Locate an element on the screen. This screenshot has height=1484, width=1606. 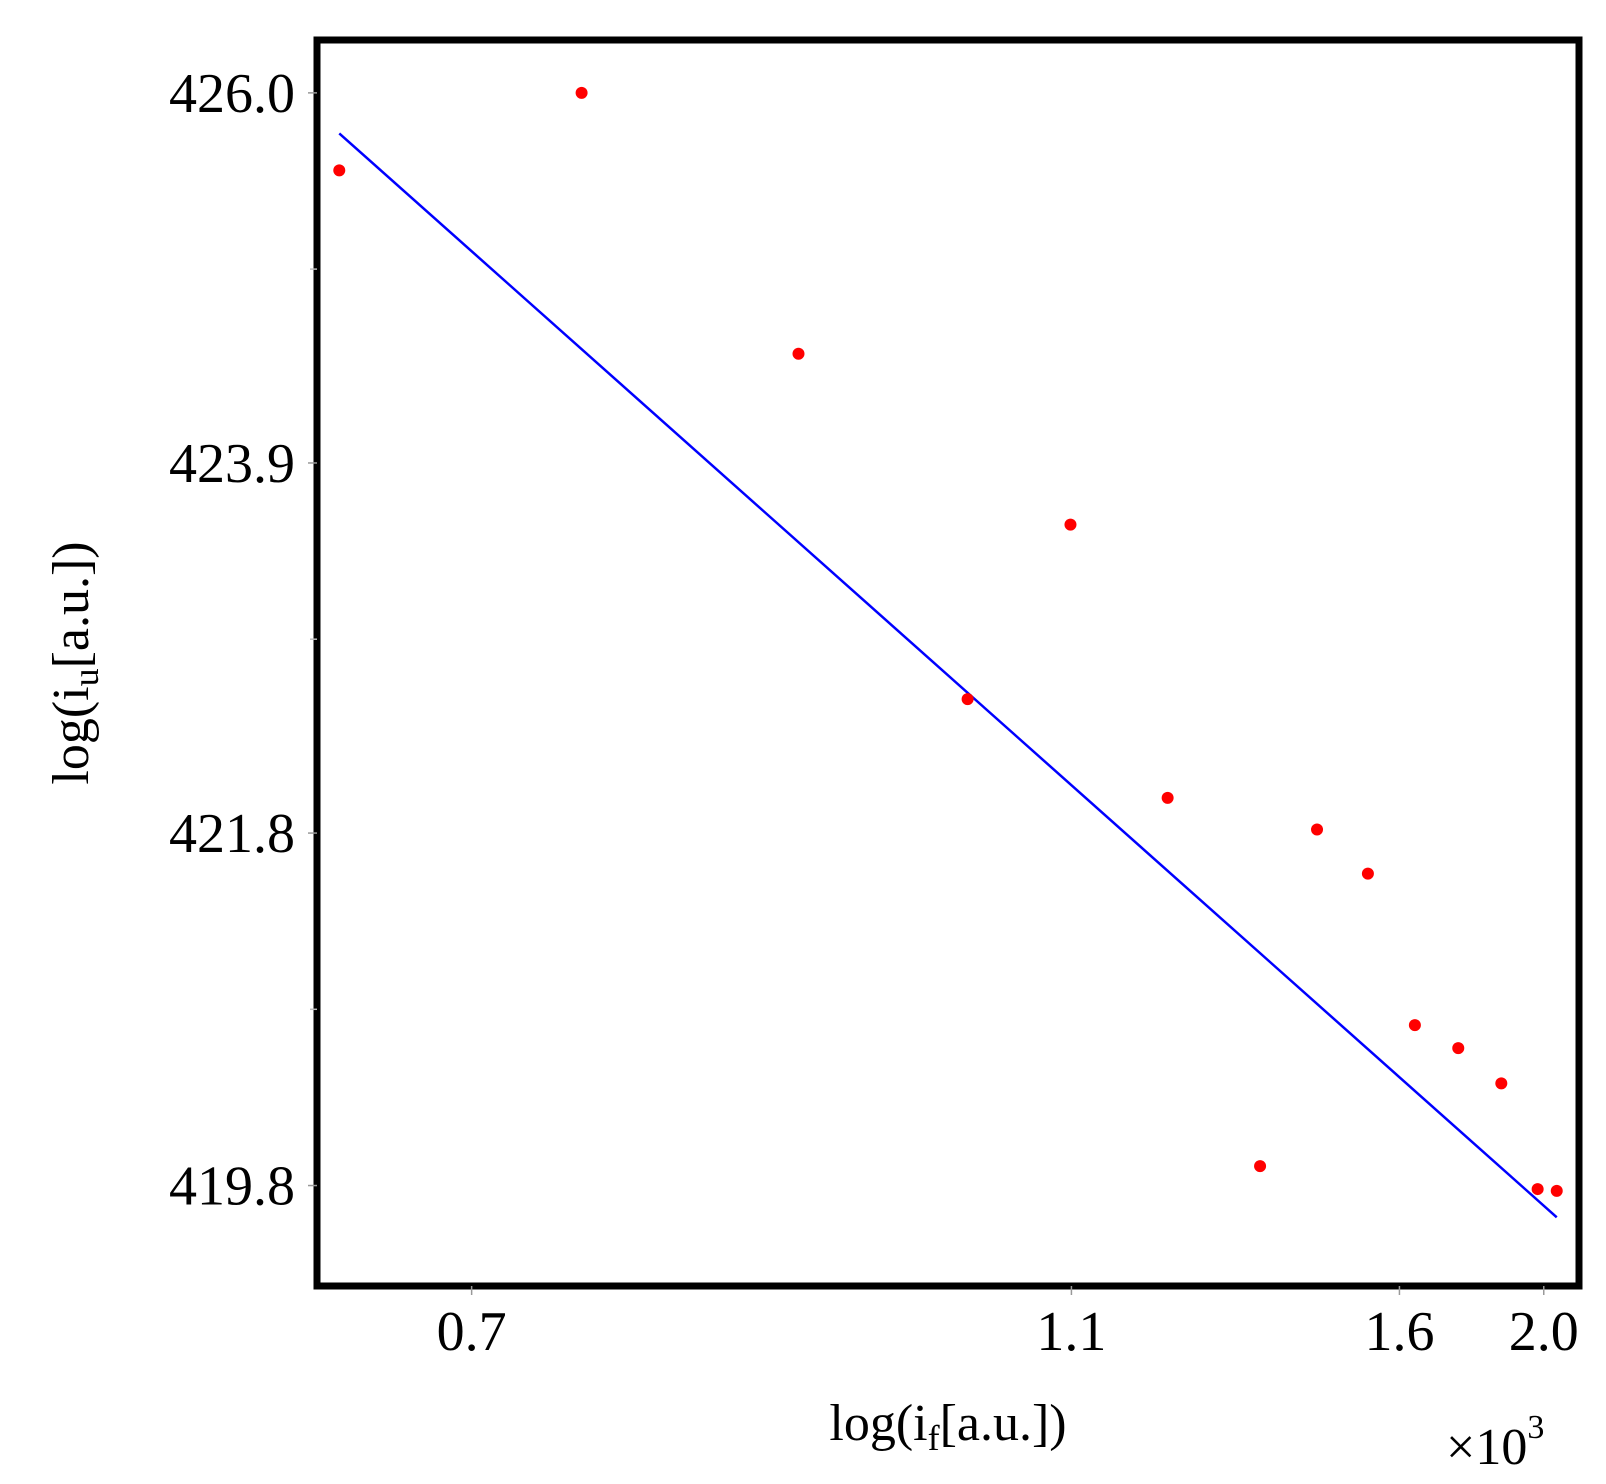
x-axis: 0.7 1.1 1.6 2.0 is located at coordinates (1008, 1324).